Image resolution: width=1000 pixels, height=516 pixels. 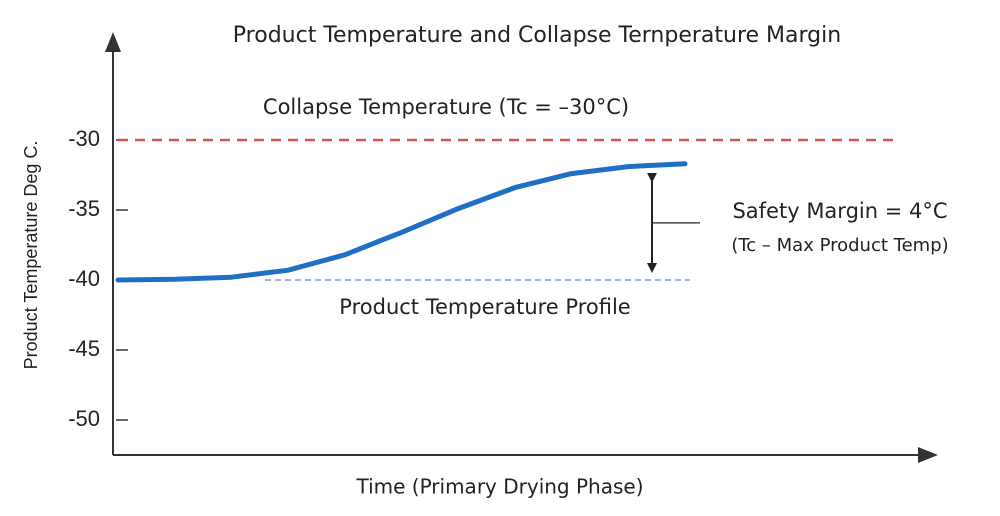 What do you see at coordinates (446, 107) in the screenshot?
I see `collapse-label: Collapse Temperature (Tc = –30°C)` at bounding box center [446, 107].